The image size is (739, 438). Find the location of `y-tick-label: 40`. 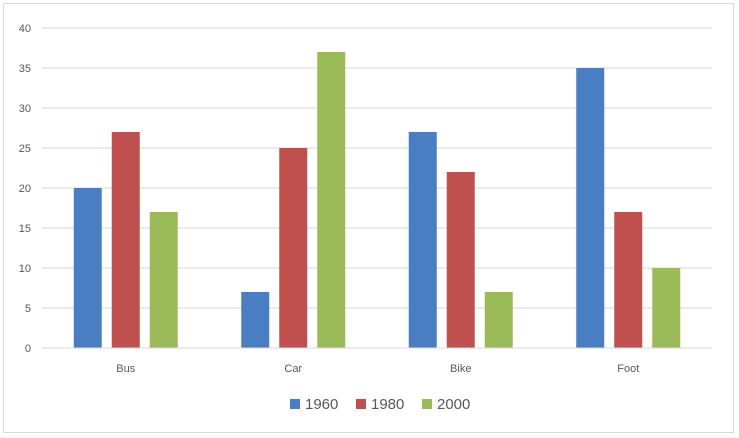

y-tick-label: 40 is located at coordinates (25, 29).